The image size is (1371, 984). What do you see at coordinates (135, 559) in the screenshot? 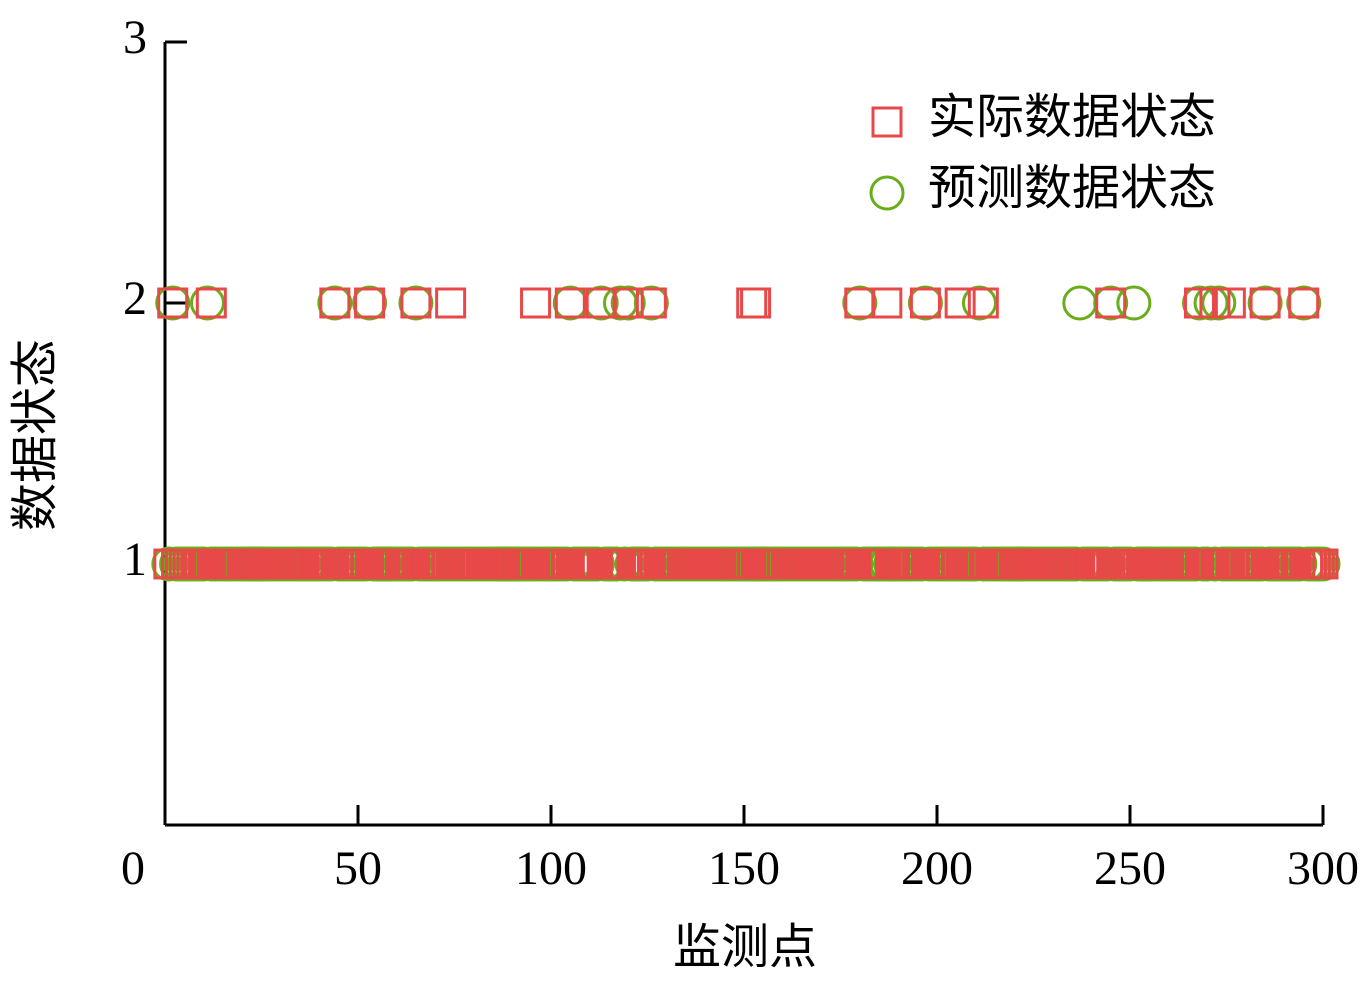
I see `y-tick-label: 1` at bounding box center [135, 559].